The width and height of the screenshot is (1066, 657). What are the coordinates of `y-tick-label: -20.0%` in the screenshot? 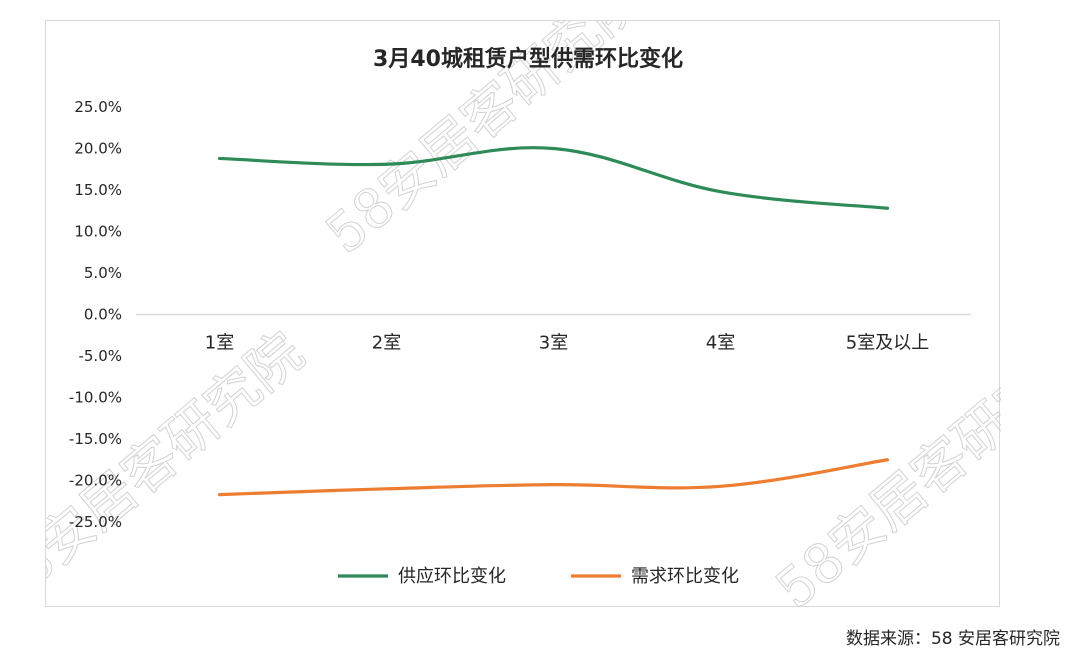 It's located at (95, 481).